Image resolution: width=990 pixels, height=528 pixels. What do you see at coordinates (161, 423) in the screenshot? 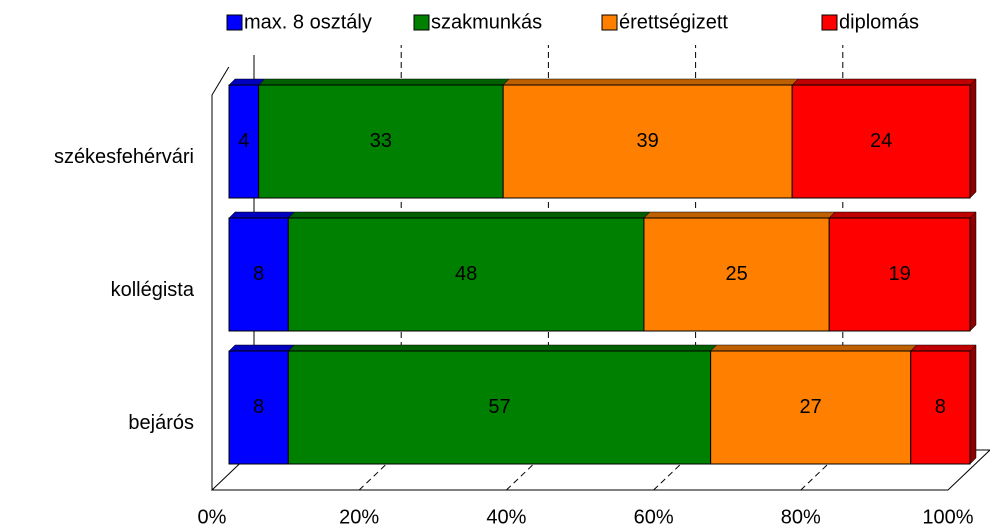
I see `y-tick-label: bejárós` at bounding box center [161, 423].